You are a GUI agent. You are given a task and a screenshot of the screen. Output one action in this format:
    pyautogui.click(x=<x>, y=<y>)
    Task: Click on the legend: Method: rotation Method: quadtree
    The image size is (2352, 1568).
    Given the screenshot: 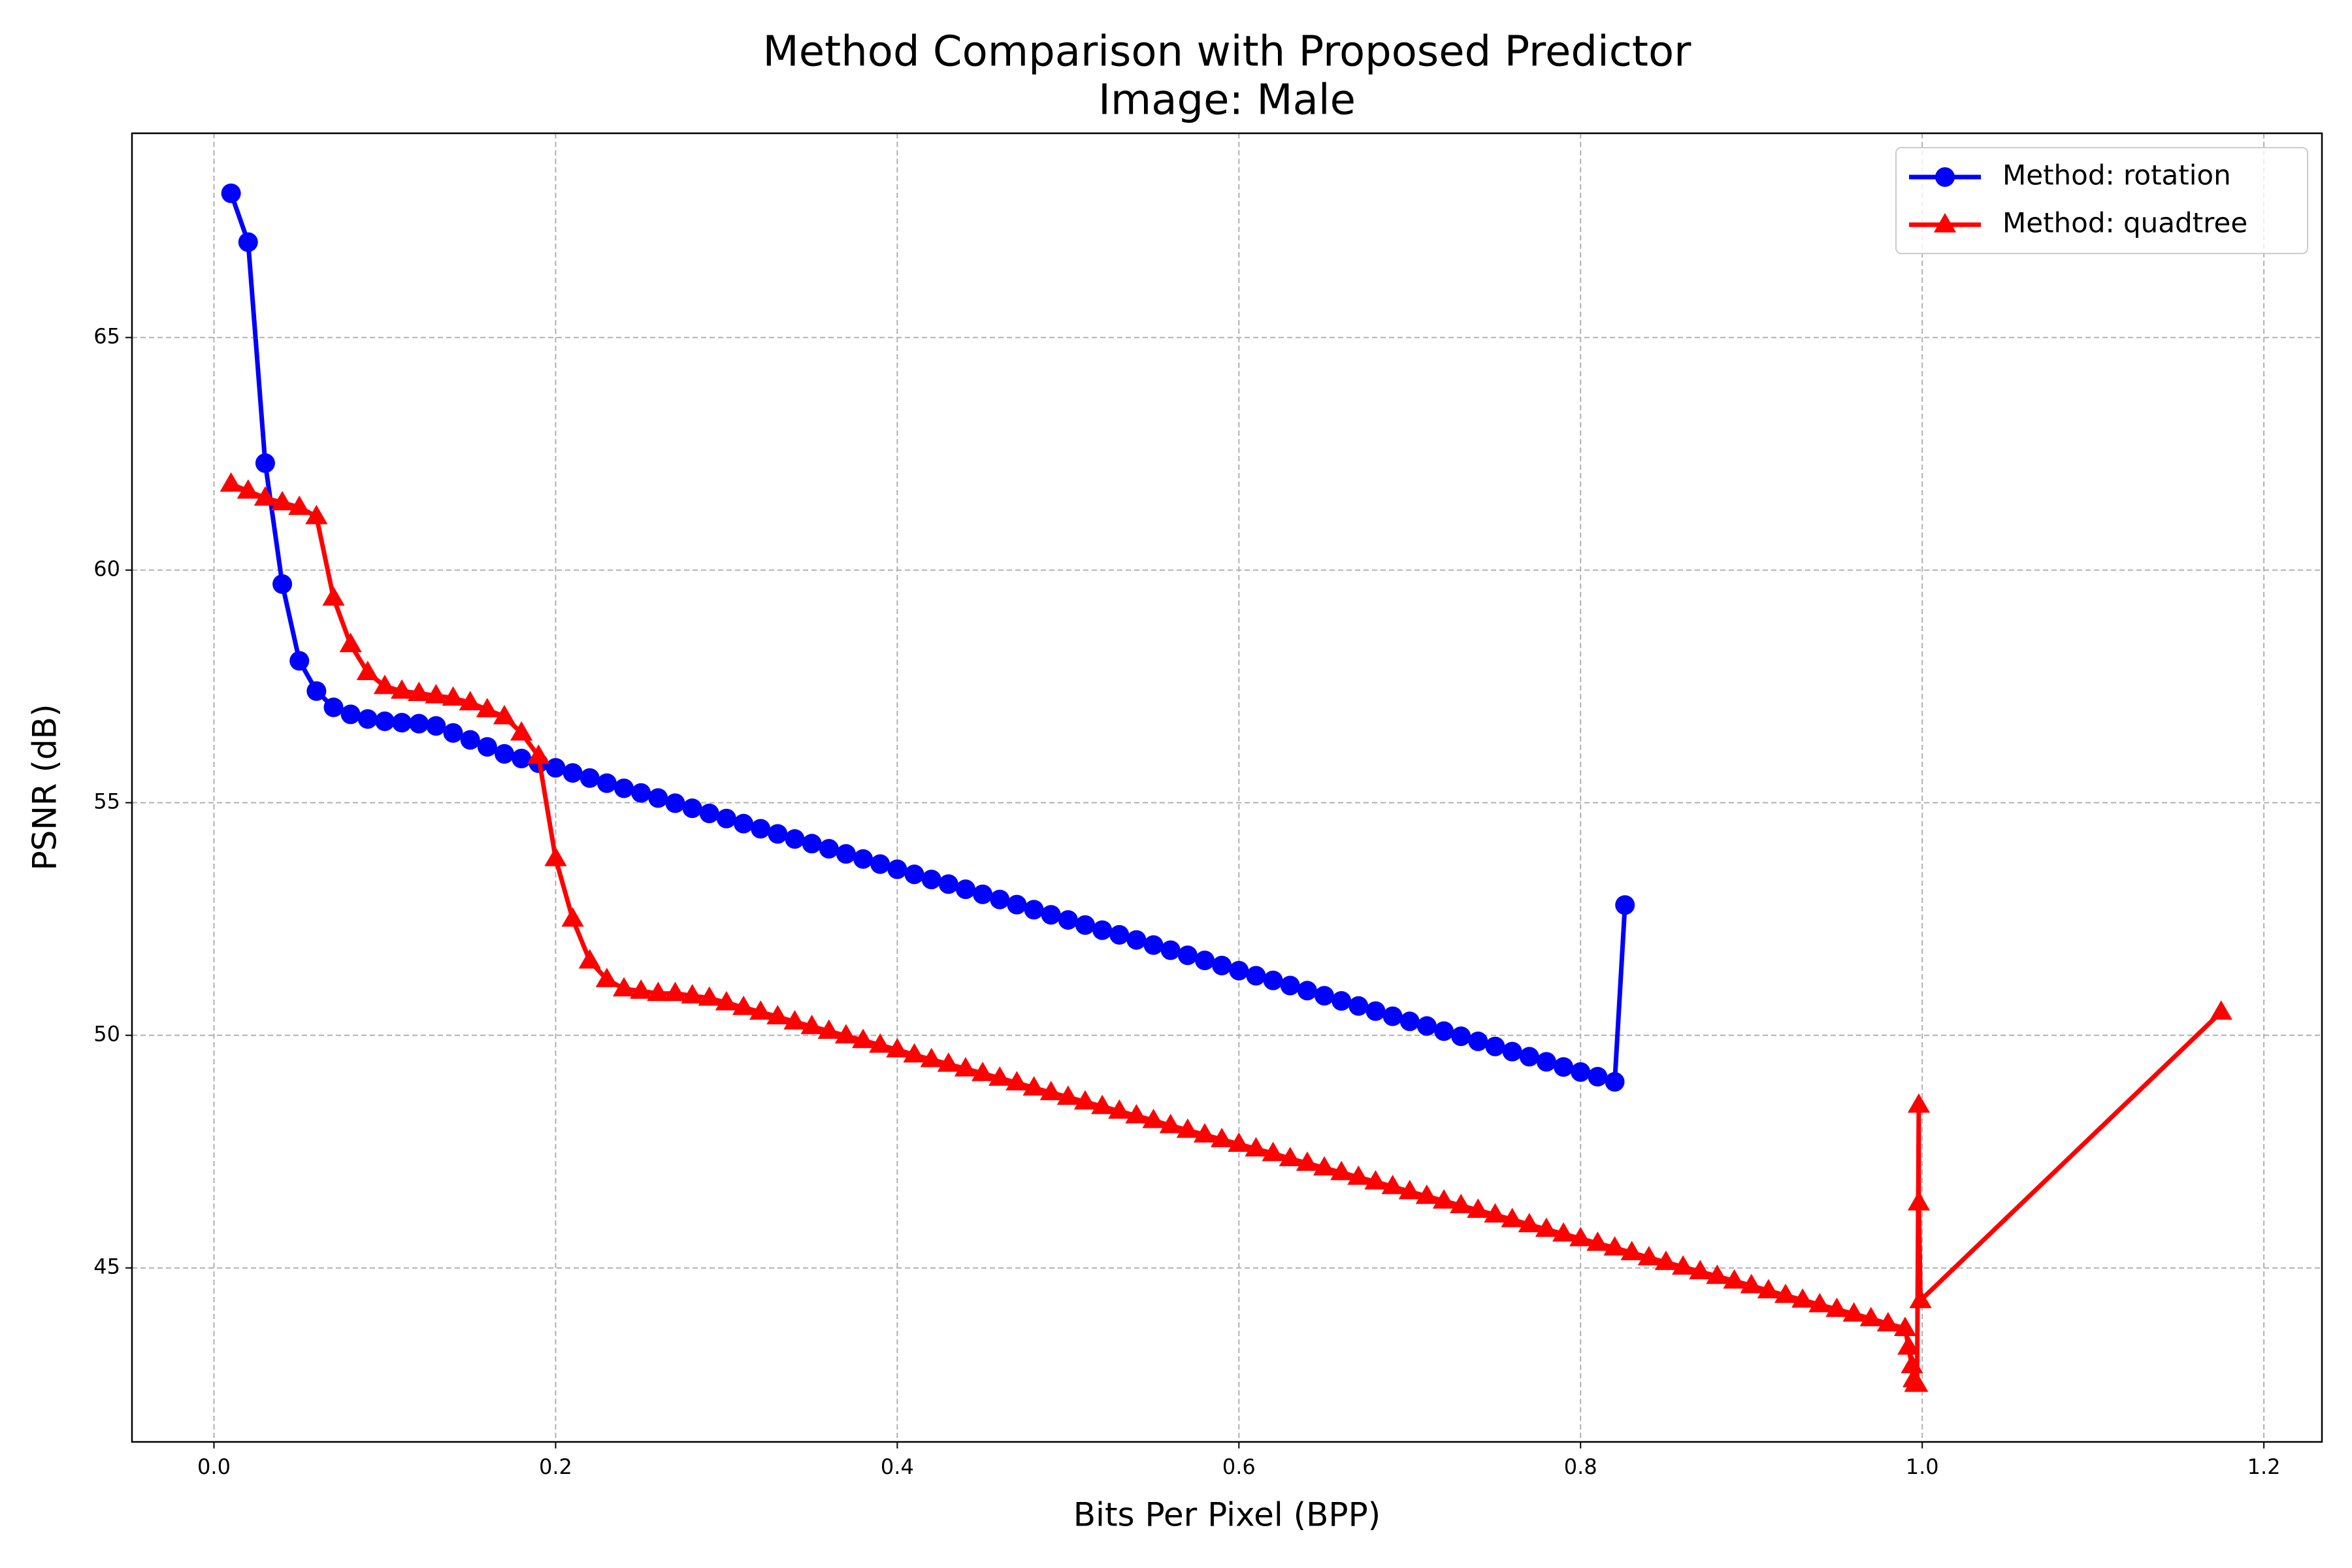 What is the action you would take?
    pyautogui.click(x=2101, y=200)
    